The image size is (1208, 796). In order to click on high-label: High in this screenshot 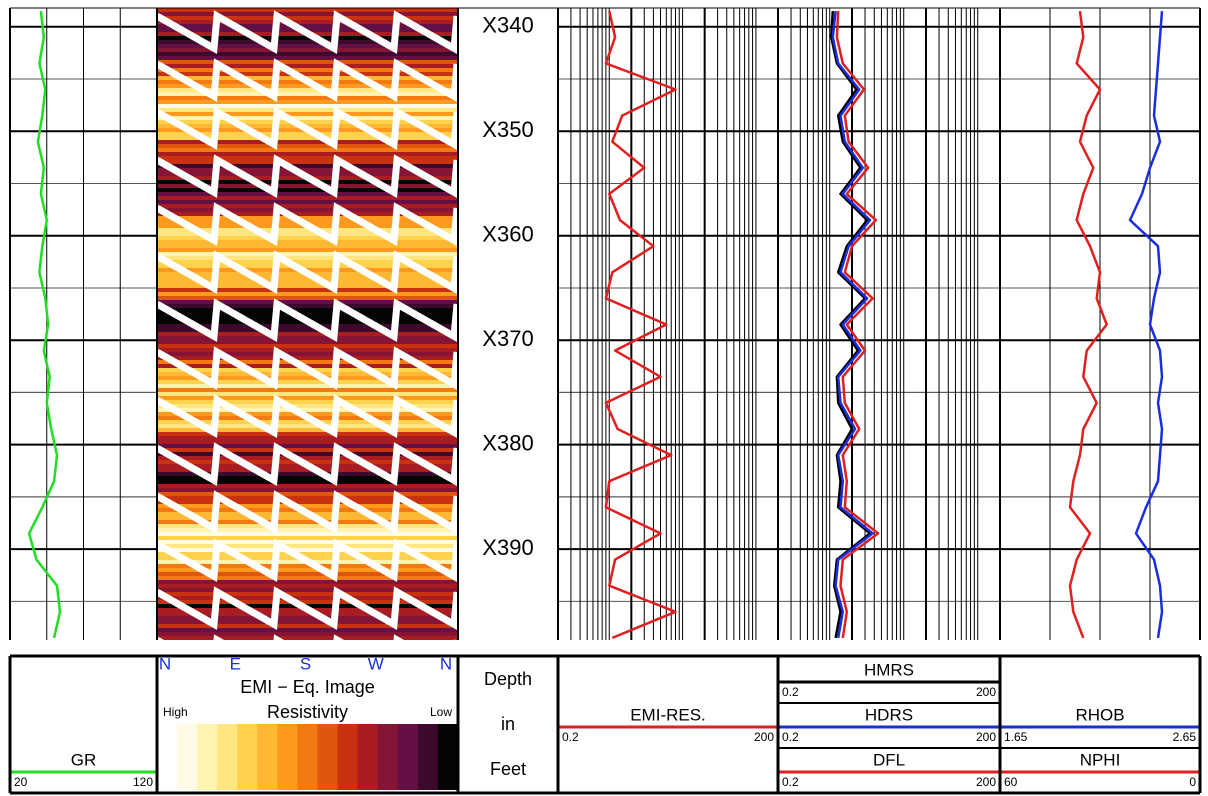, I will do `click(175, 712)`.